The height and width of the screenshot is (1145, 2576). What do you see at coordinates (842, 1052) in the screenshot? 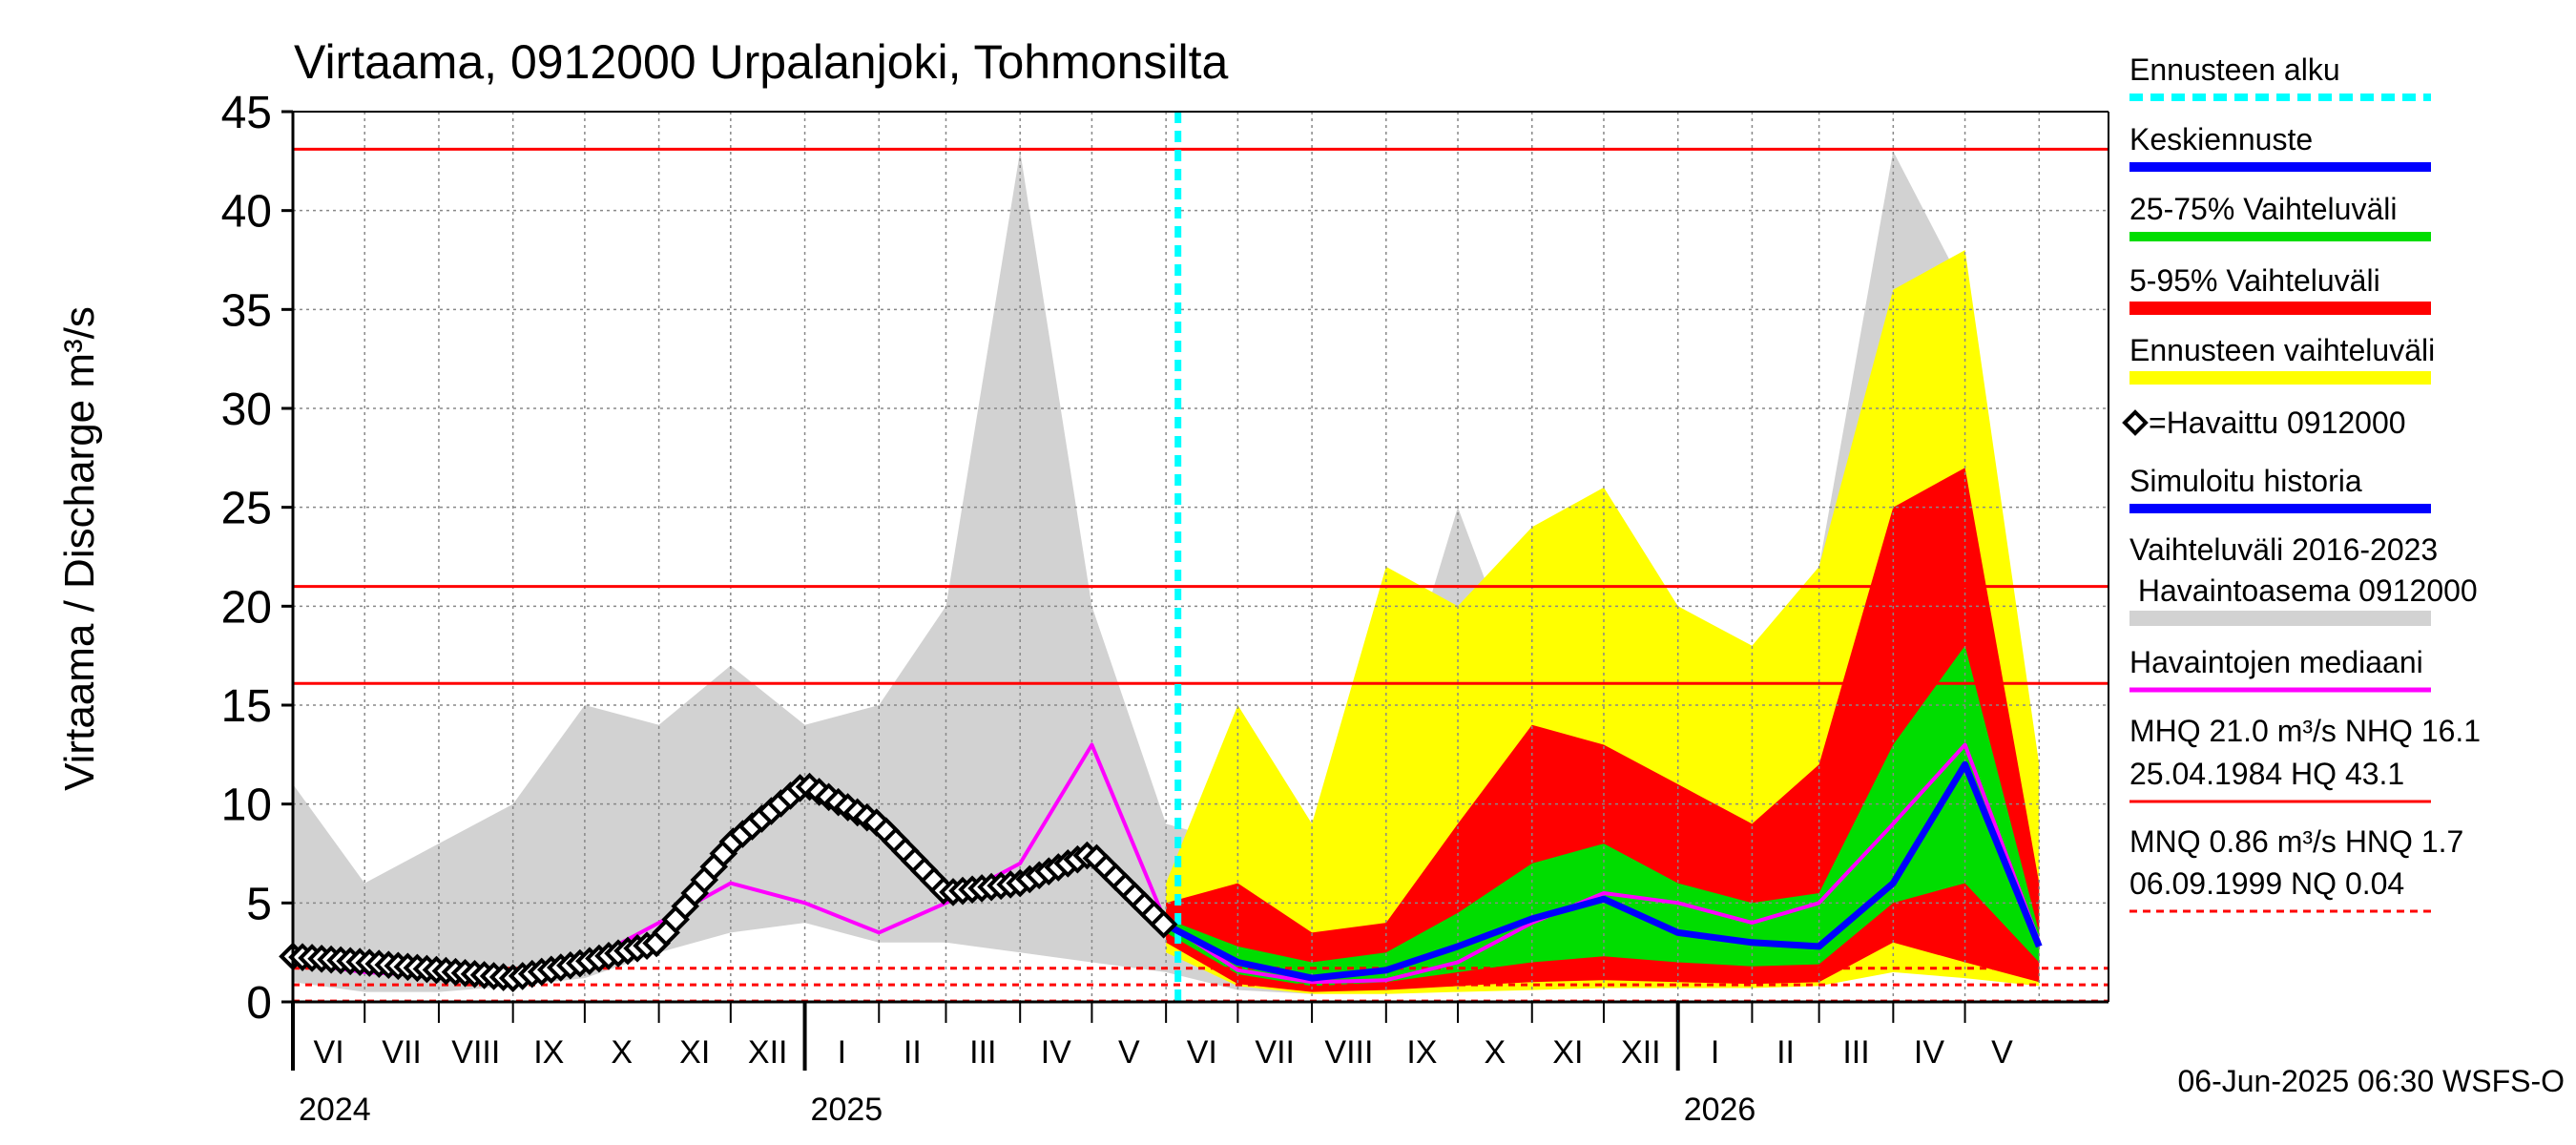
I see `month-label-7: I` at bounding box center [842, 1052].